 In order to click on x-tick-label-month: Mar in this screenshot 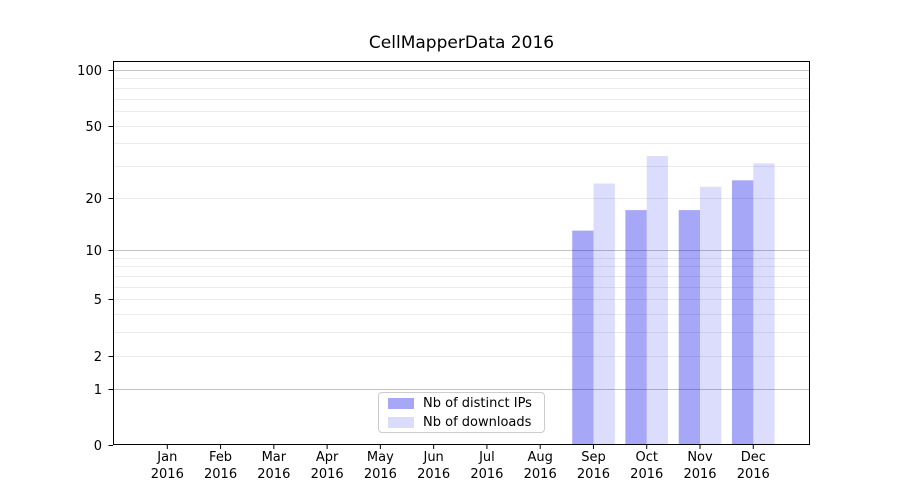, I will do `click(274, 457)`.